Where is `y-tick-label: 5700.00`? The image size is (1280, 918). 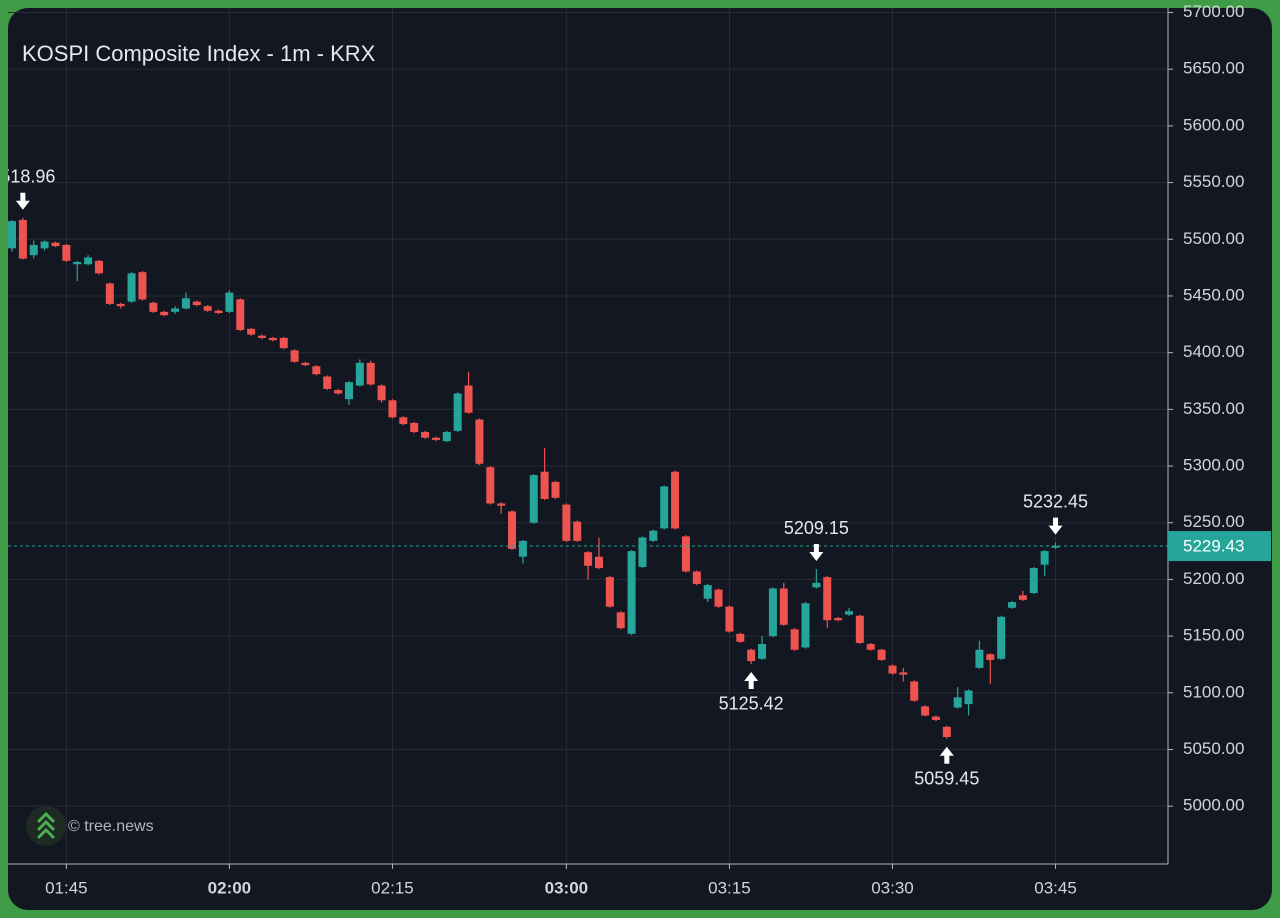 y-tick-label: 5700.00 is located at coordinates (1213, 11).